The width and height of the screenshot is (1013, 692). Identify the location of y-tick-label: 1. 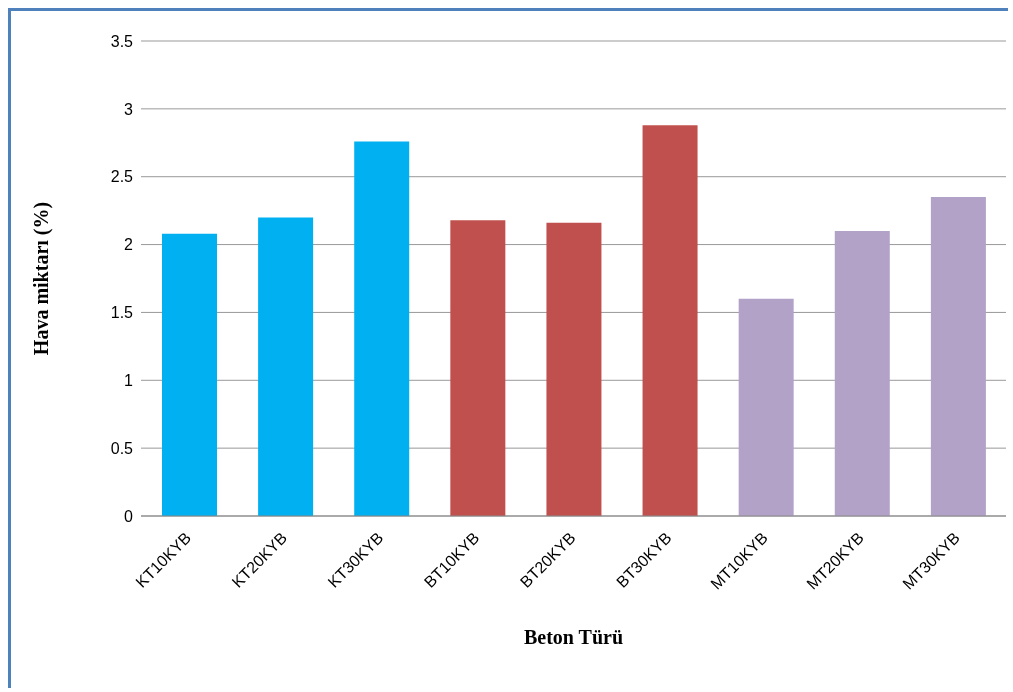
(129, 380).